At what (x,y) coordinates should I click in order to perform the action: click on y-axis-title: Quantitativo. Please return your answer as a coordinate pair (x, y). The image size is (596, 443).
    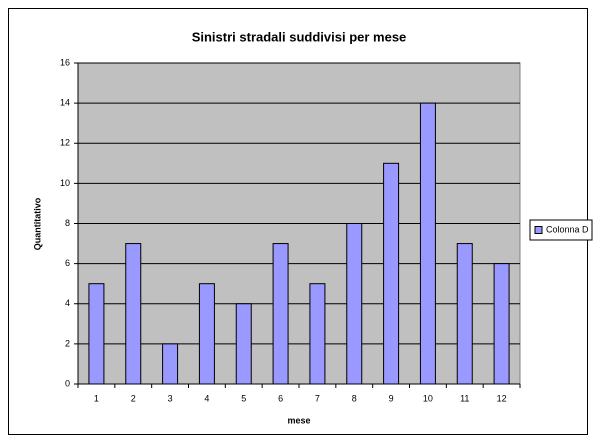
    Looking at the image, I should click on (37, 223).